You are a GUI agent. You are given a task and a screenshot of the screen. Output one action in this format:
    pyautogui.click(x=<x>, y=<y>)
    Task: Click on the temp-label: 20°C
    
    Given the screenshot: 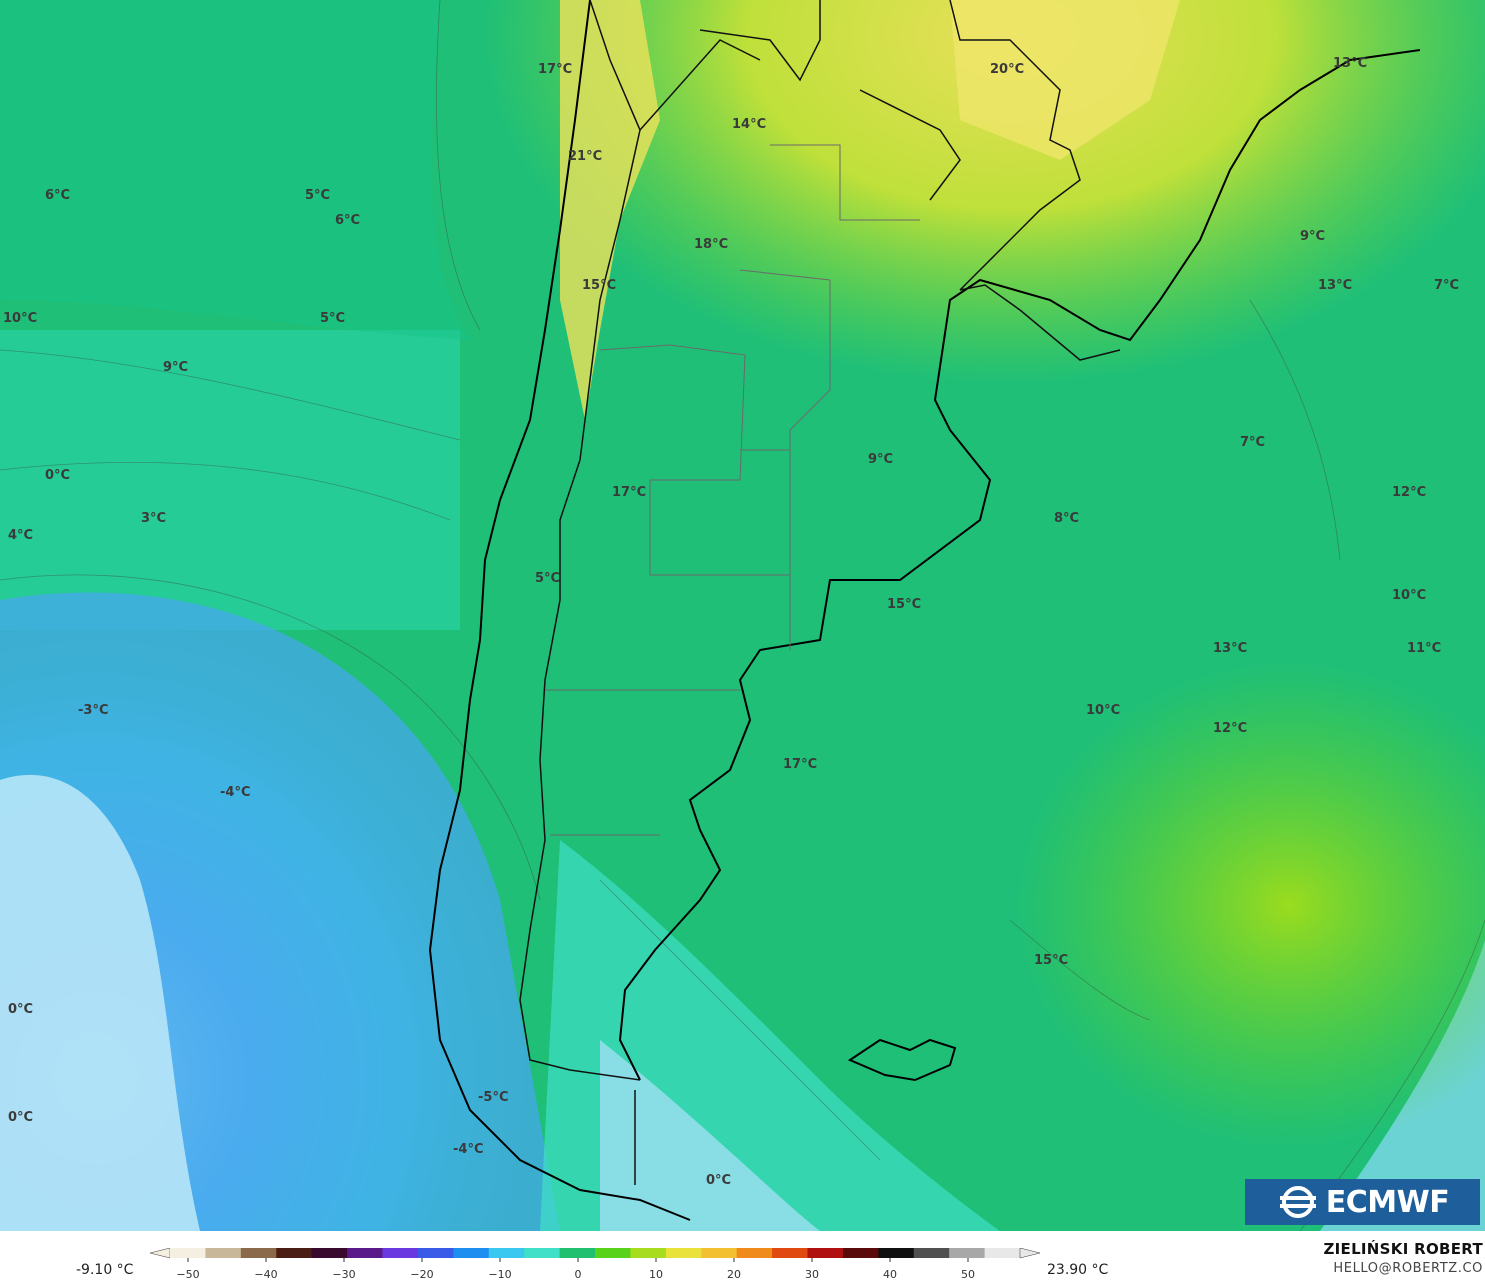 What is the action you would take?
    pyautogui.click(x=1007, y=69)
    